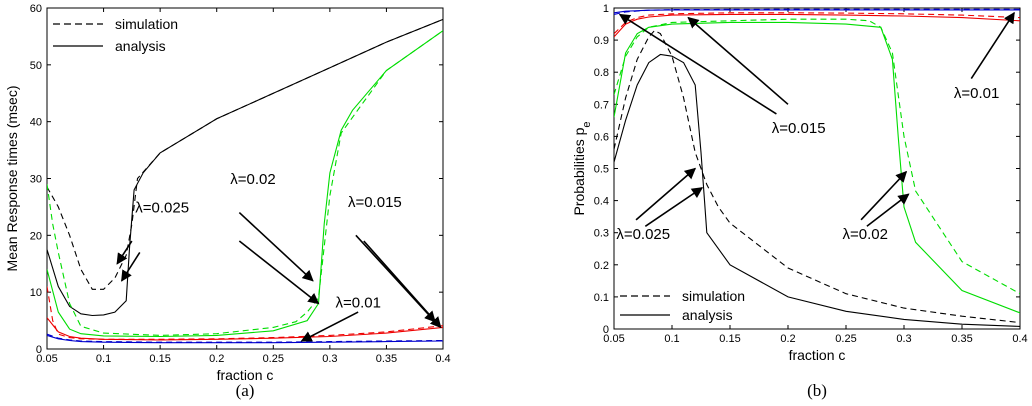 The width and height of the screenshot is (1032, 406). What do you see at coordinates (601, 170) in the screenshot?
I see `y-tick-label: 0.5` at bounding box center [601, 170].